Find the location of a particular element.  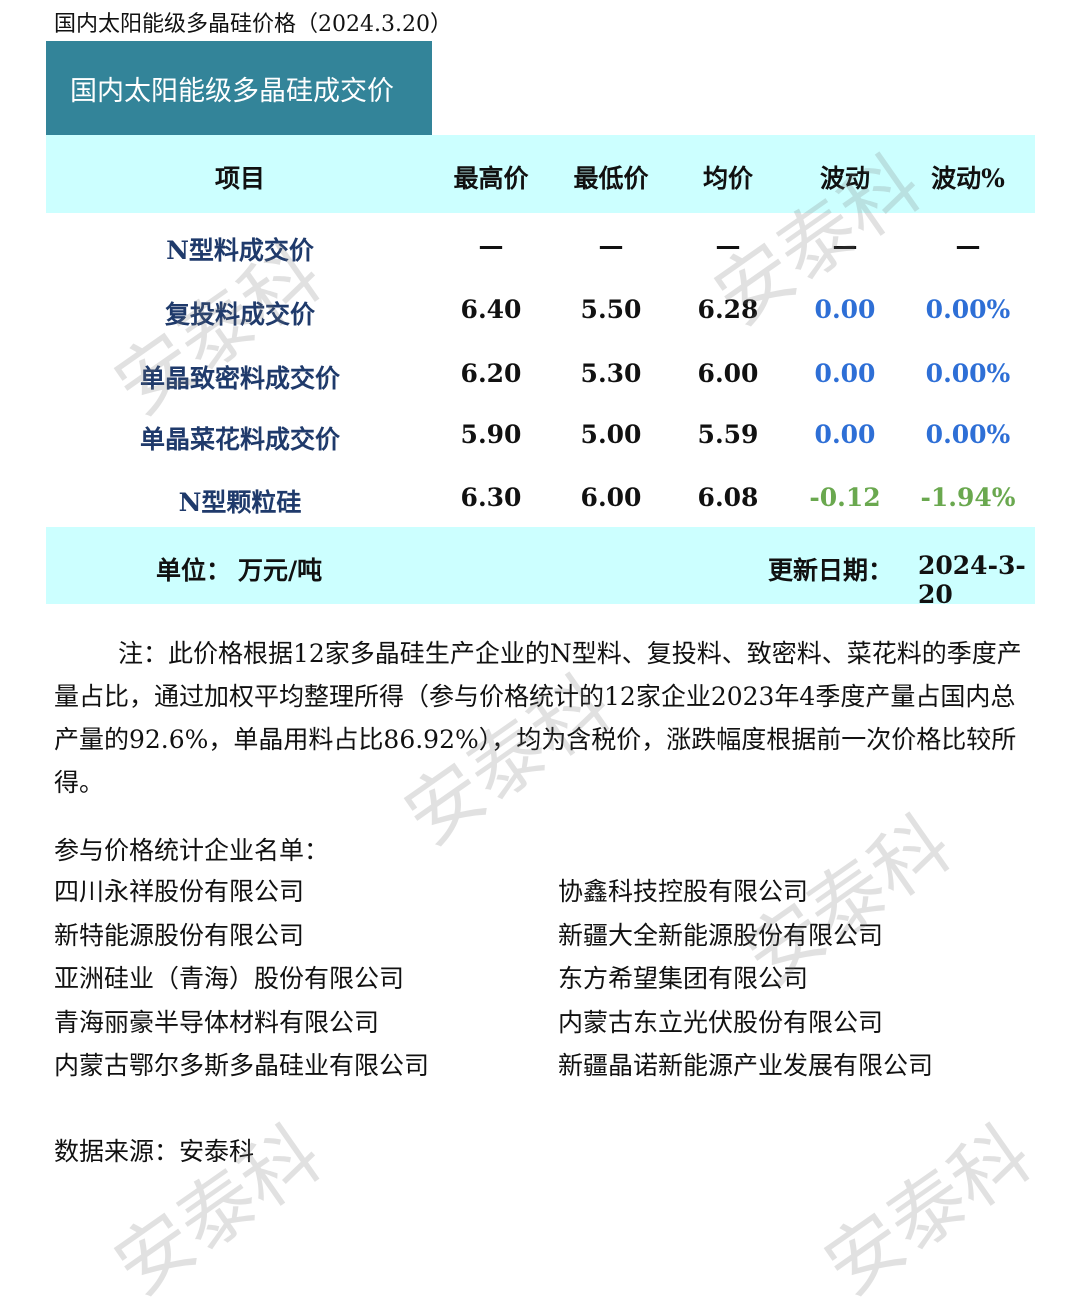

row-high: 6.20 is located at coordinates (491, 373).